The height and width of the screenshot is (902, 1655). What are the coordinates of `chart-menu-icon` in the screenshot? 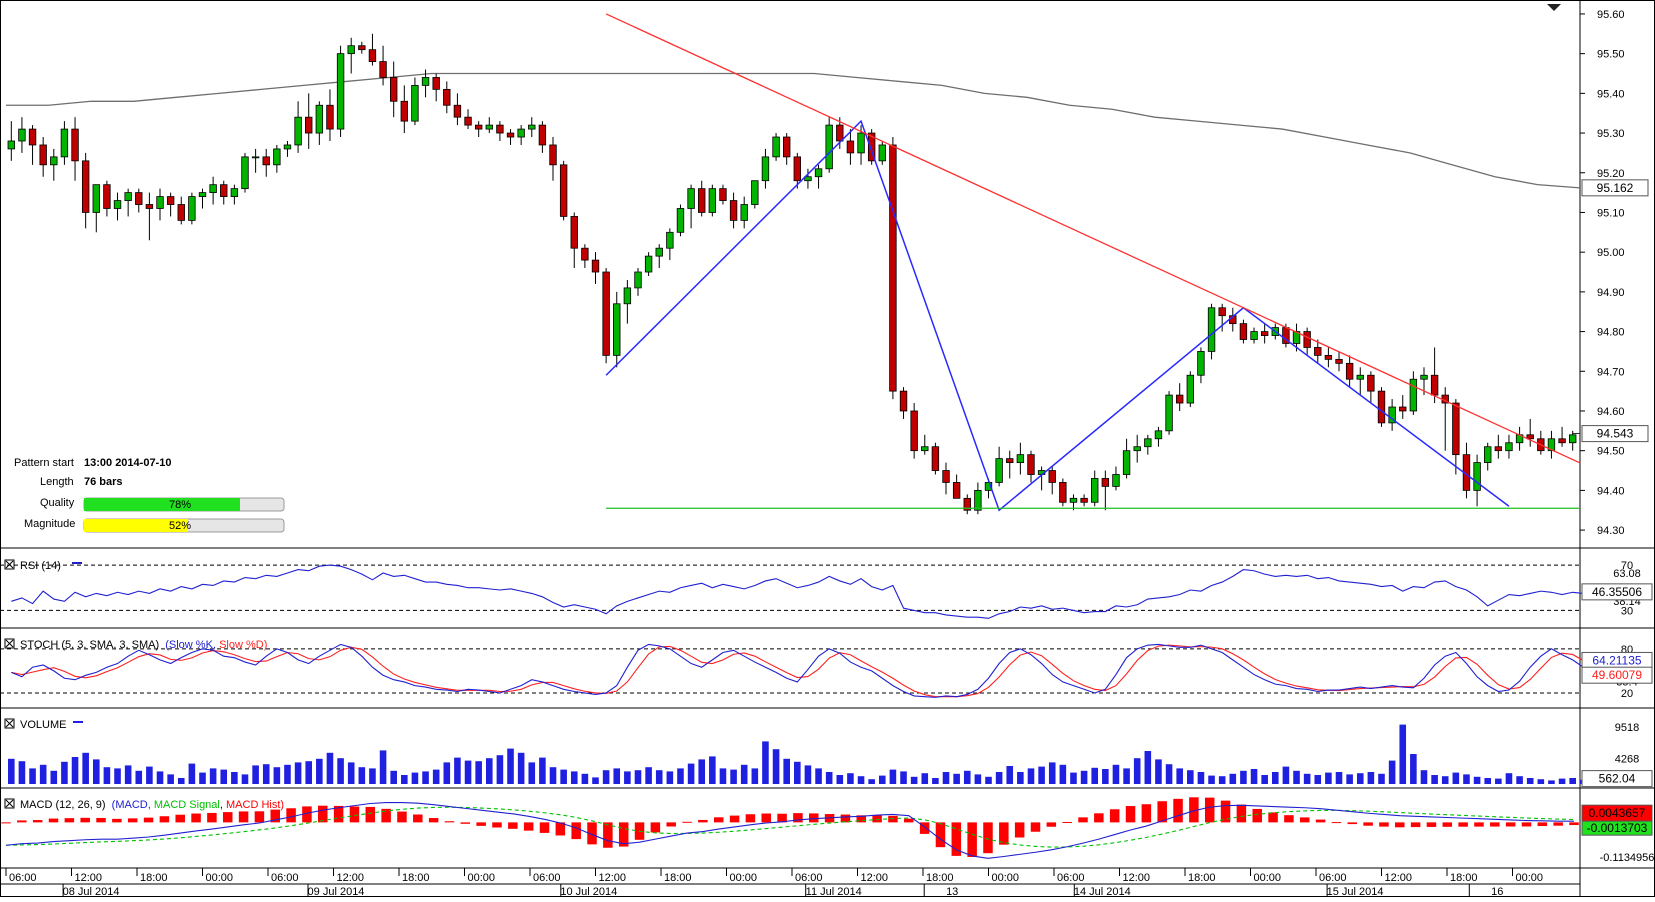 It's located at (1554, 7).